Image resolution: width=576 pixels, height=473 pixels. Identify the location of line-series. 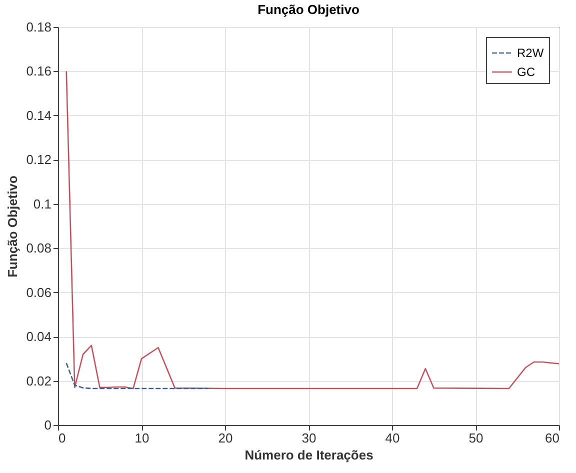
(137, 376).